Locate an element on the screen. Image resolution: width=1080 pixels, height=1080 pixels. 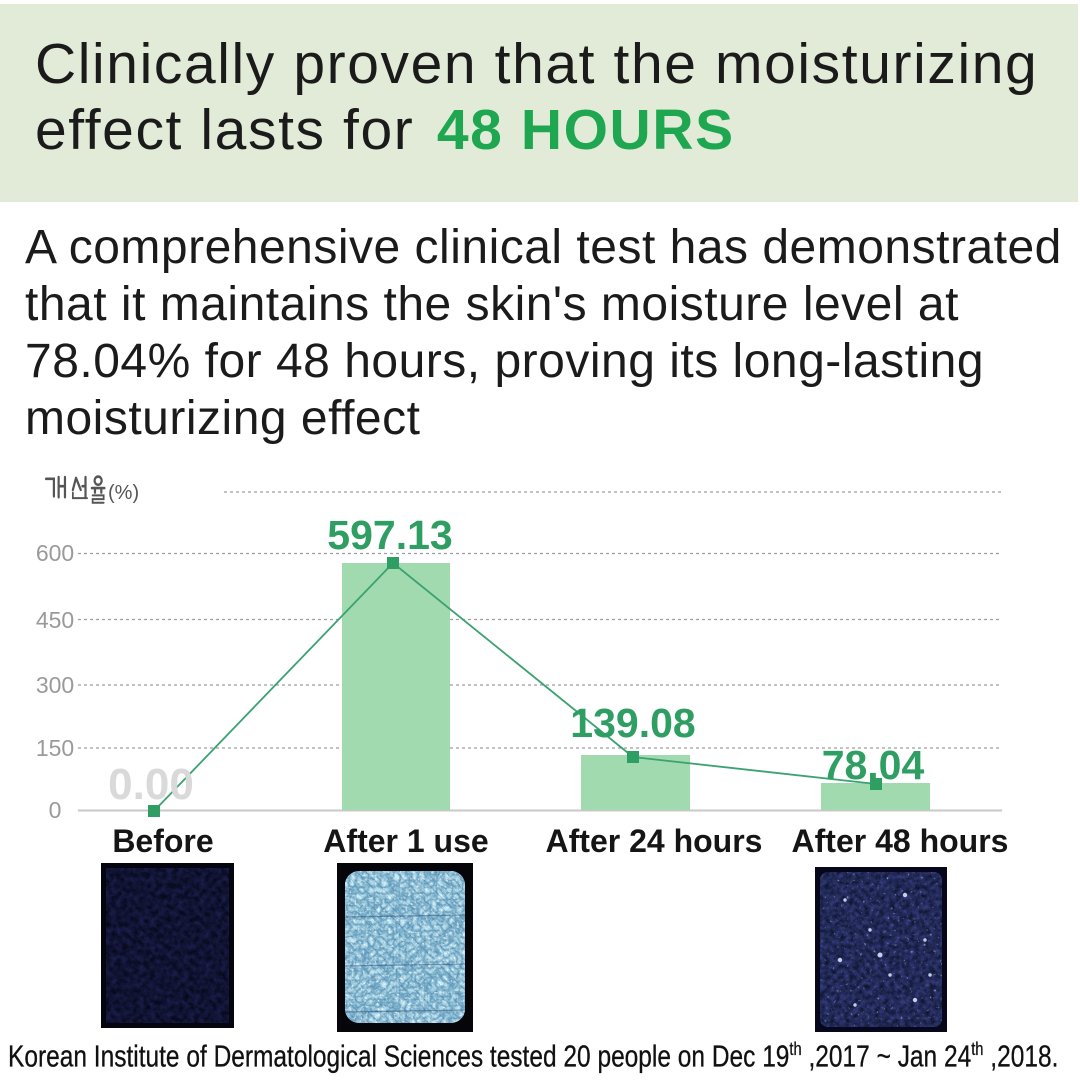
svg-text: 78.04 is located at coordinates (873, 765).